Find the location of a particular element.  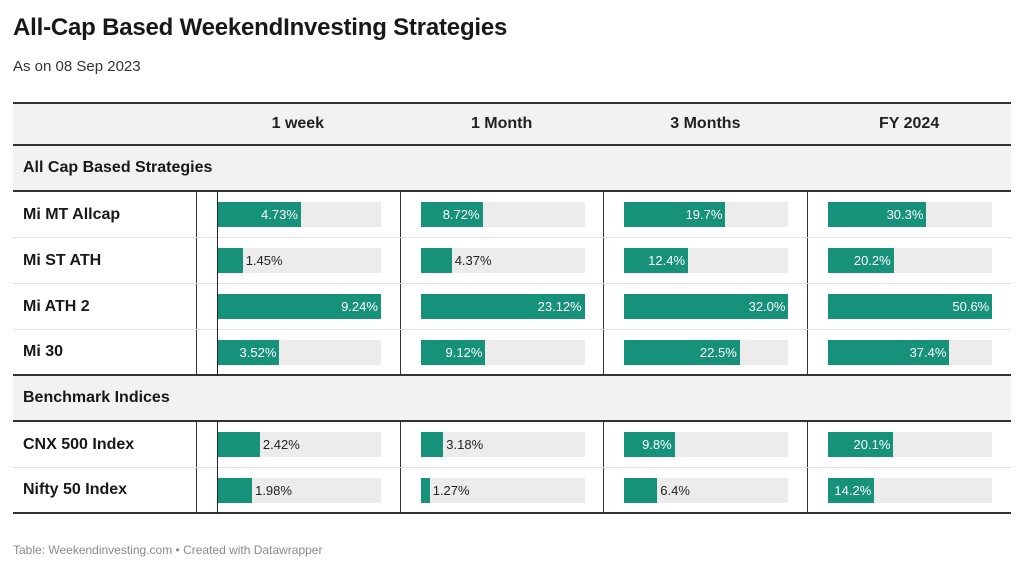

value-cell-1-week: 1.45% is located at coordinates (297, 260).